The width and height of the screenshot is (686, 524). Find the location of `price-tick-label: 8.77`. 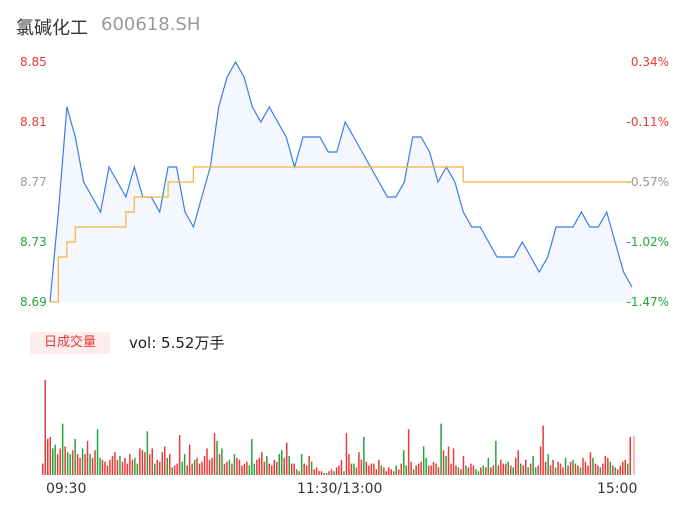

price-tick-label: 8.77 is located at coordinates (33, 182).